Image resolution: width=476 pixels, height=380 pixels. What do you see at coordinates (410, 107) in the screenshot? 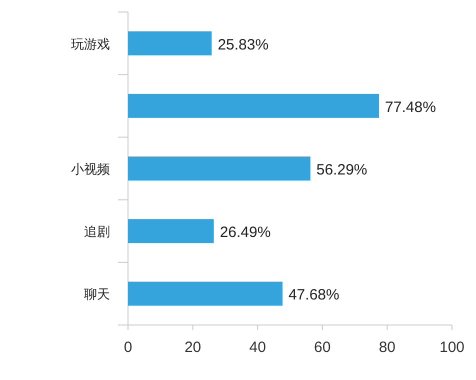
I see `data-label: 77.48%` at bounding box center [410, 107].